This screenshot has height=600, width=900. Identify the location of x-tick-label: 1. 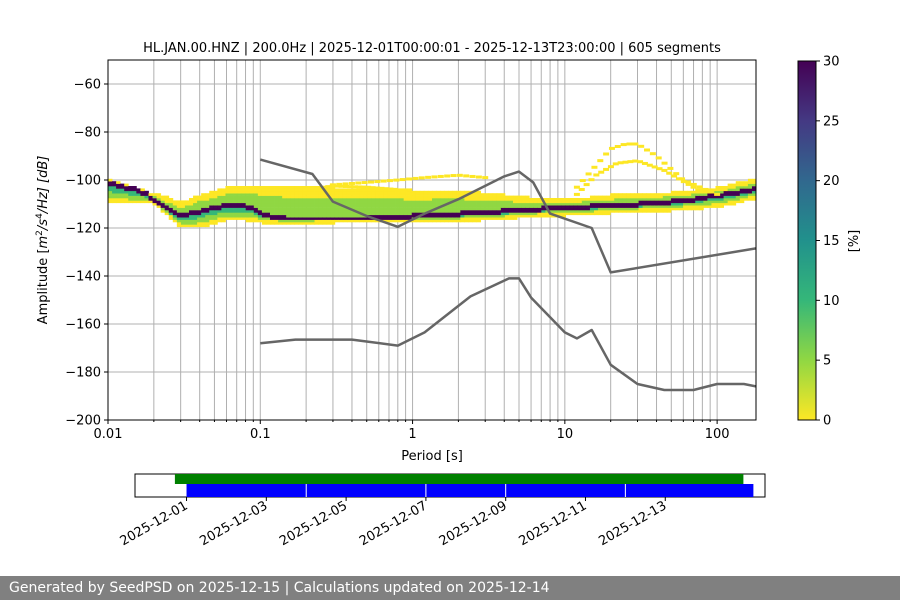
(412, 434).